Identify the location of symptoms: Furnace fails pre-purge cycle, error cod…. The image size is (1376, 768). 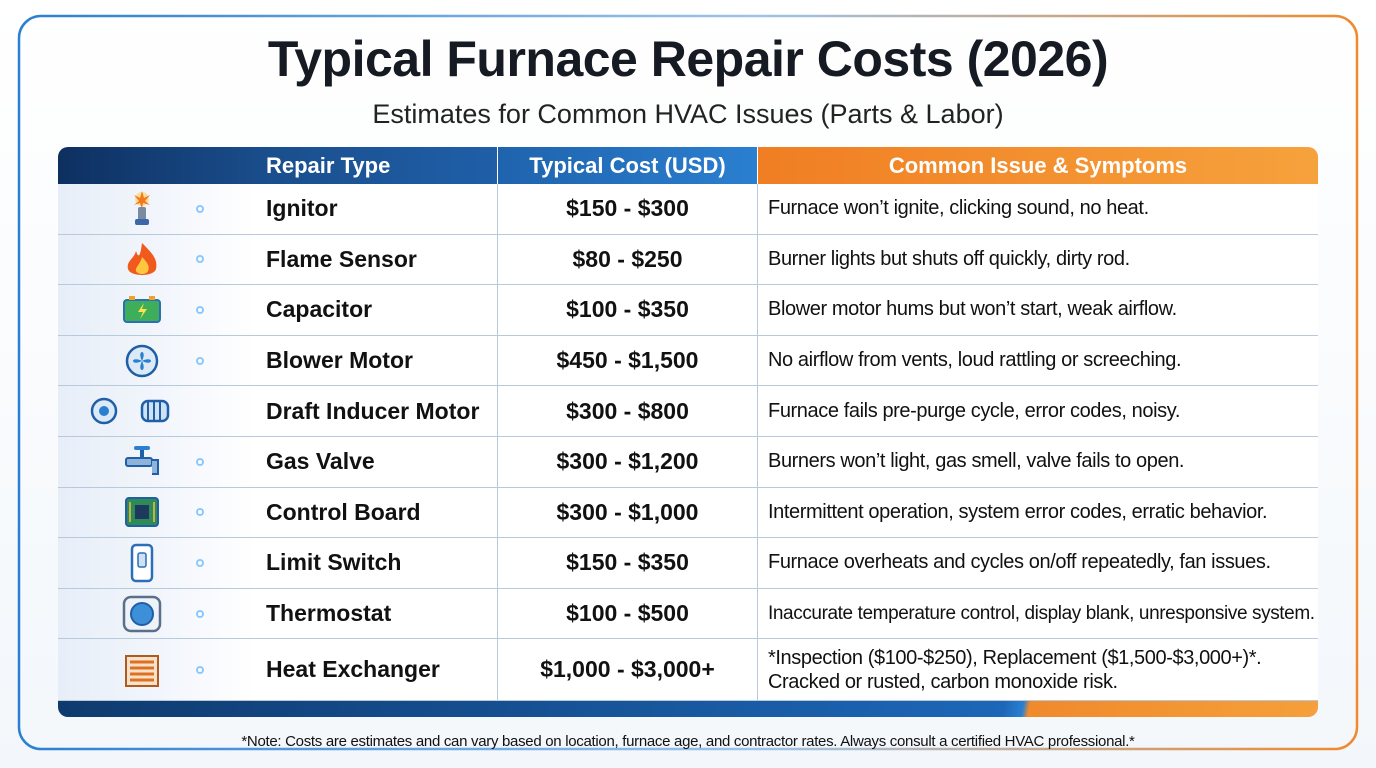
(1037, 411).